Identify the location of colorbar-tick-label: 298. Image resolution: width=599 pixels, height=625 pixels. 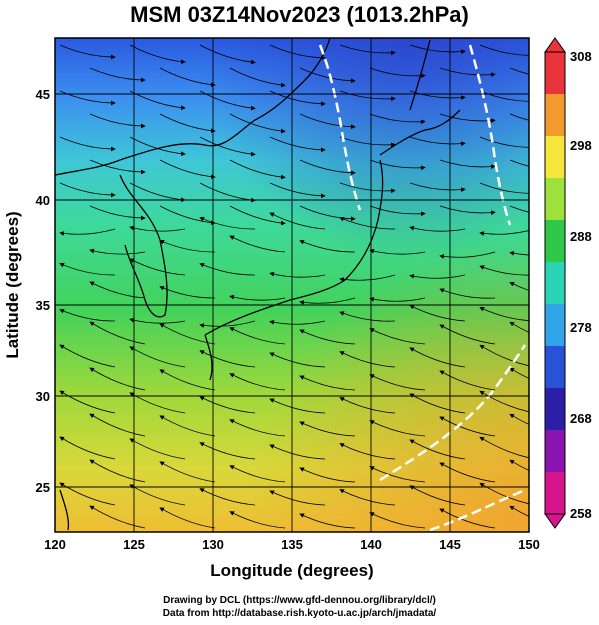
(581, 145).